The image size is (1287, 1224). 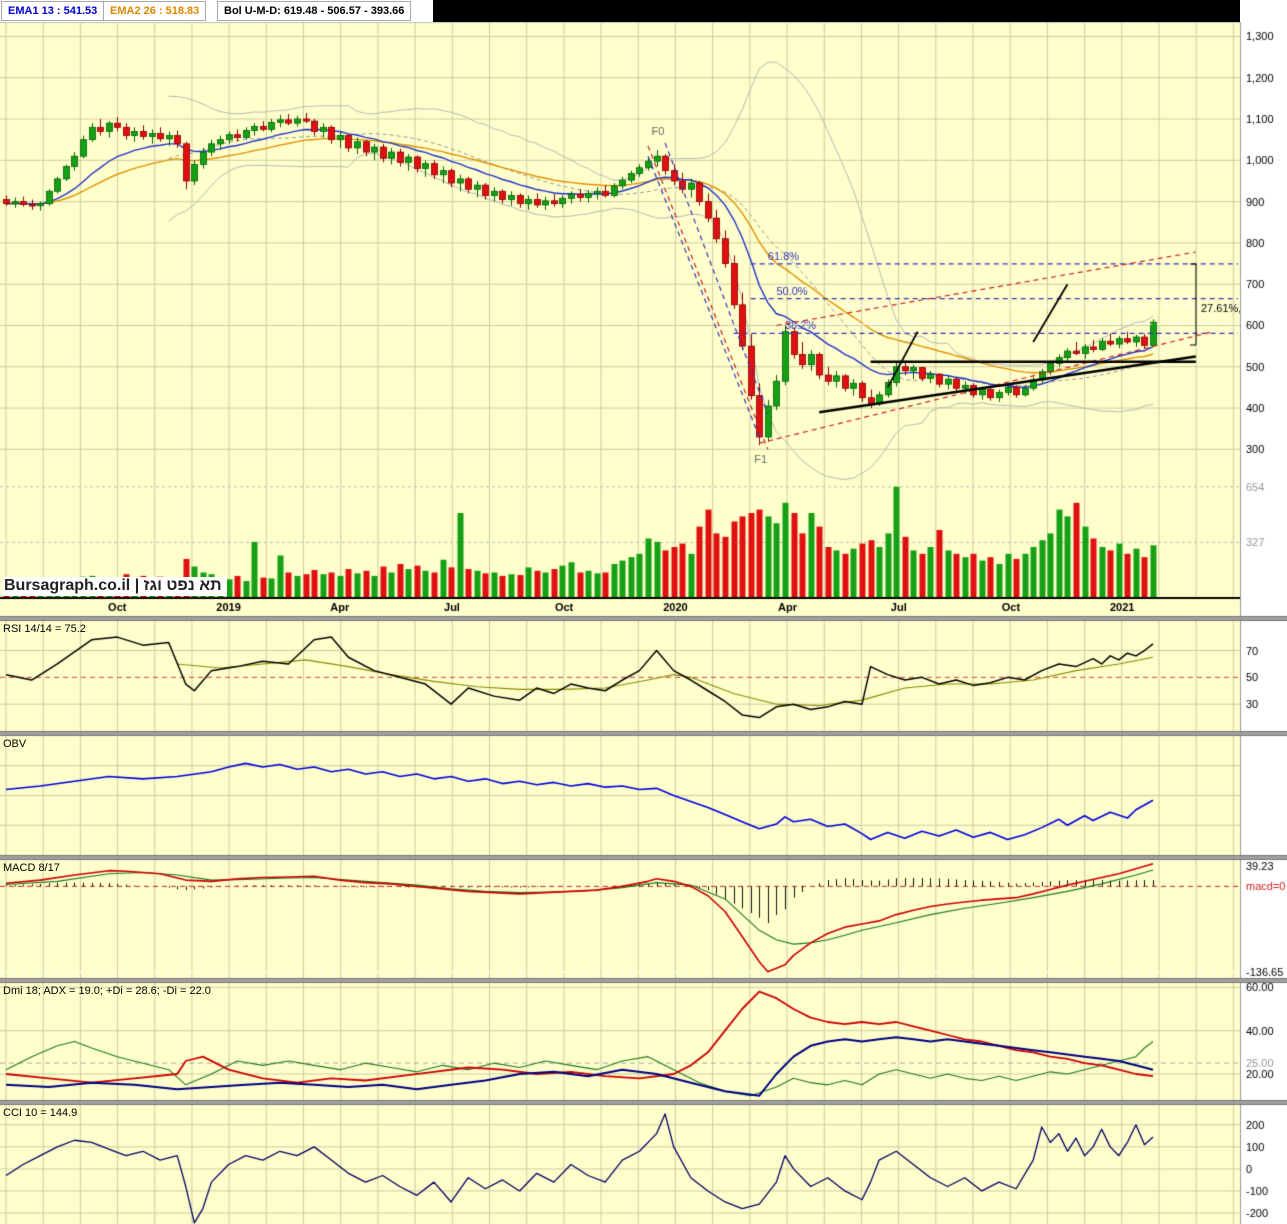 What do you see at coordinates (53, 11) in the screenshot?
I see `ema1-legend: EMA1 13 : 541.53` at bounding box center [53, 11].